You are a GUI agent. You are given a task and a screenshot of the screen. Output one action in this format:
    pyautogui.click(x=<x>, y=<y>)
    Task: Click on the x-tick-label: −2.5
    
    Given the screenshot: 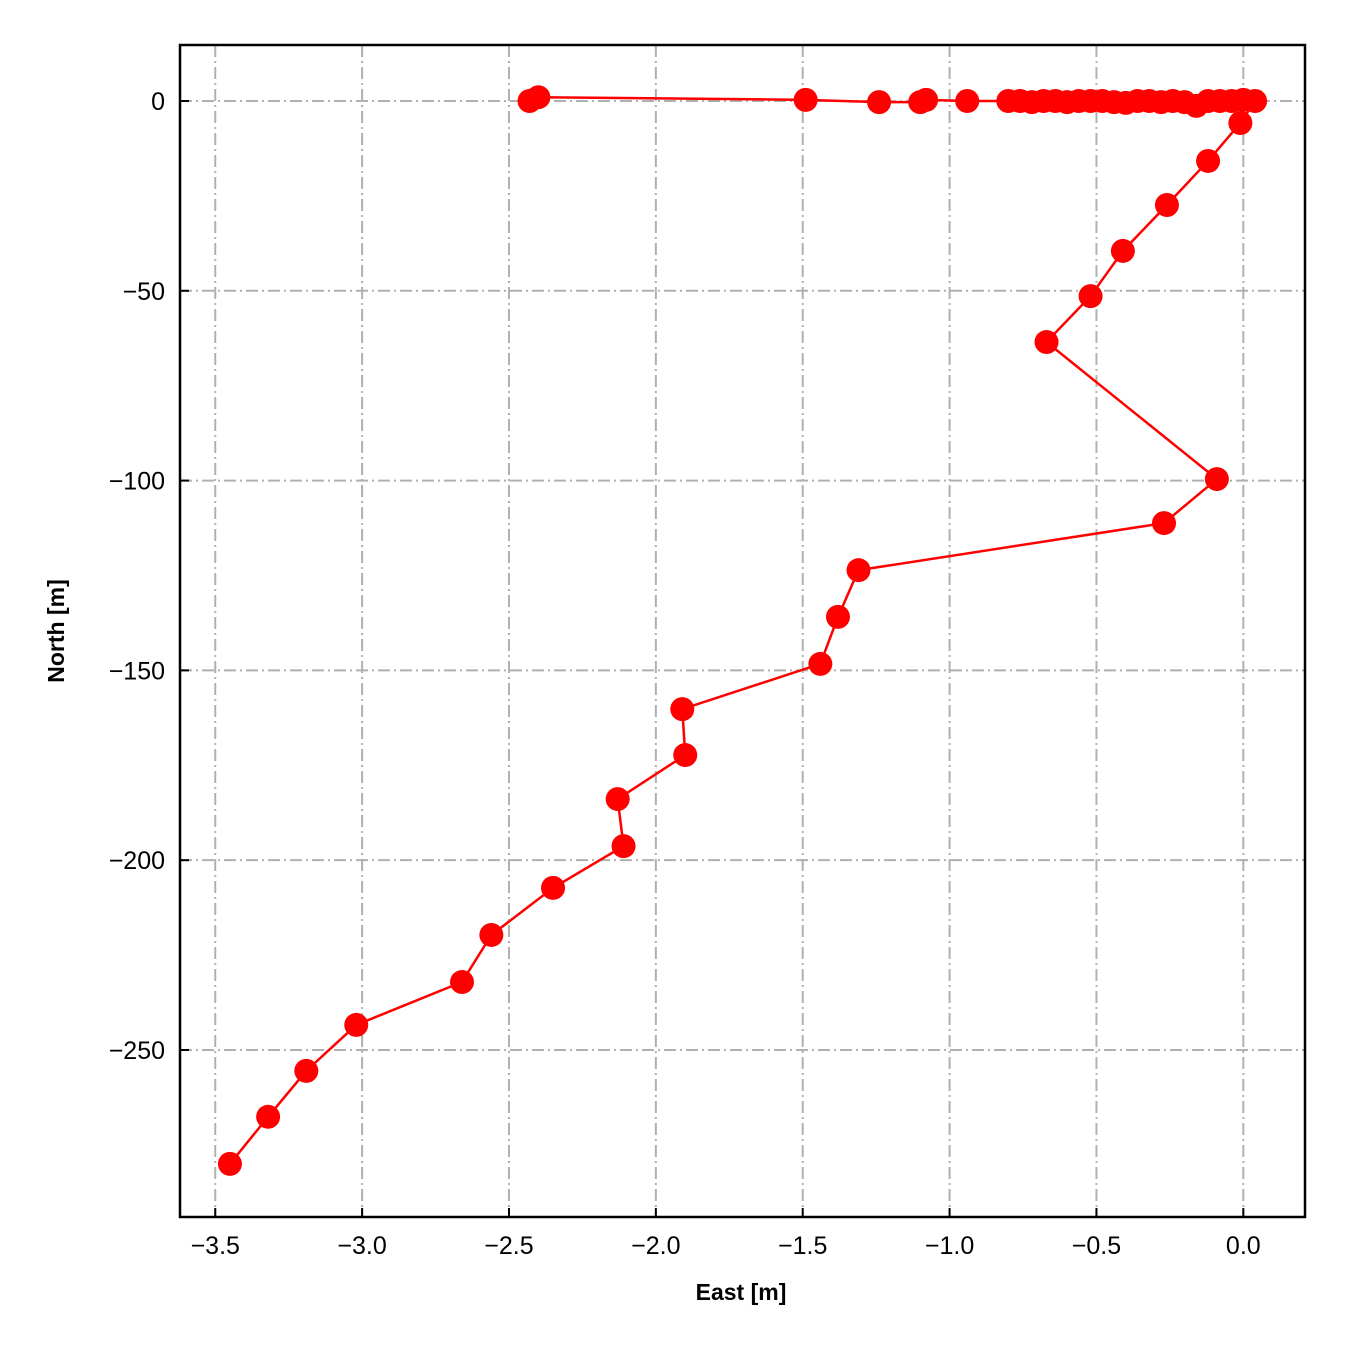 What is the action you would take?
    pyautogui.click(x=508, y=1246)
    